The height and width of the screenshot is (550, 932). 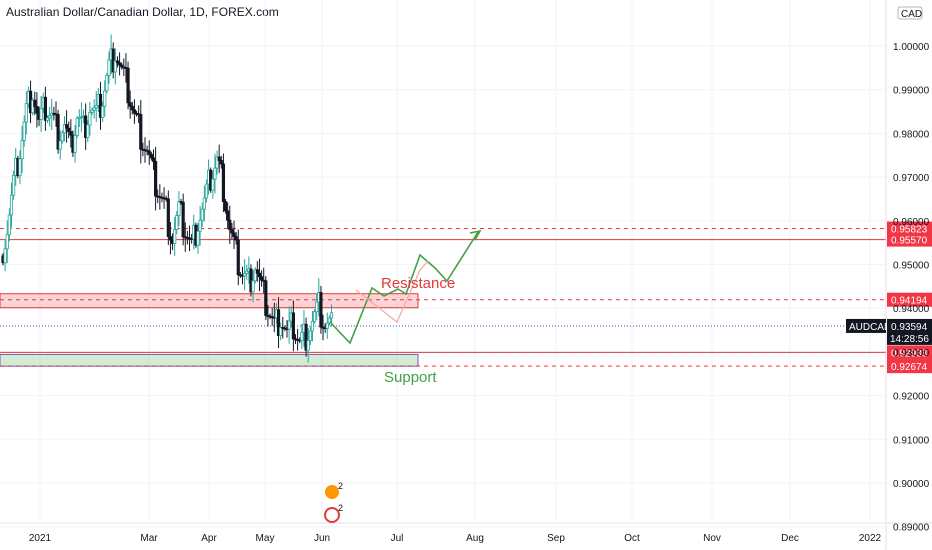 I want to click on resistance-zone, so click(x=209, y=301).